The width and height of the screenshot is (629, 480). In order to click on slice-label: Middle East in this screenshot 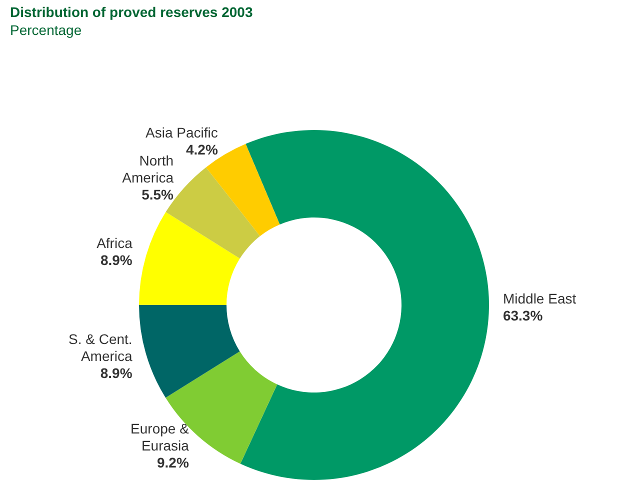, I will do `click(539, 298)`.